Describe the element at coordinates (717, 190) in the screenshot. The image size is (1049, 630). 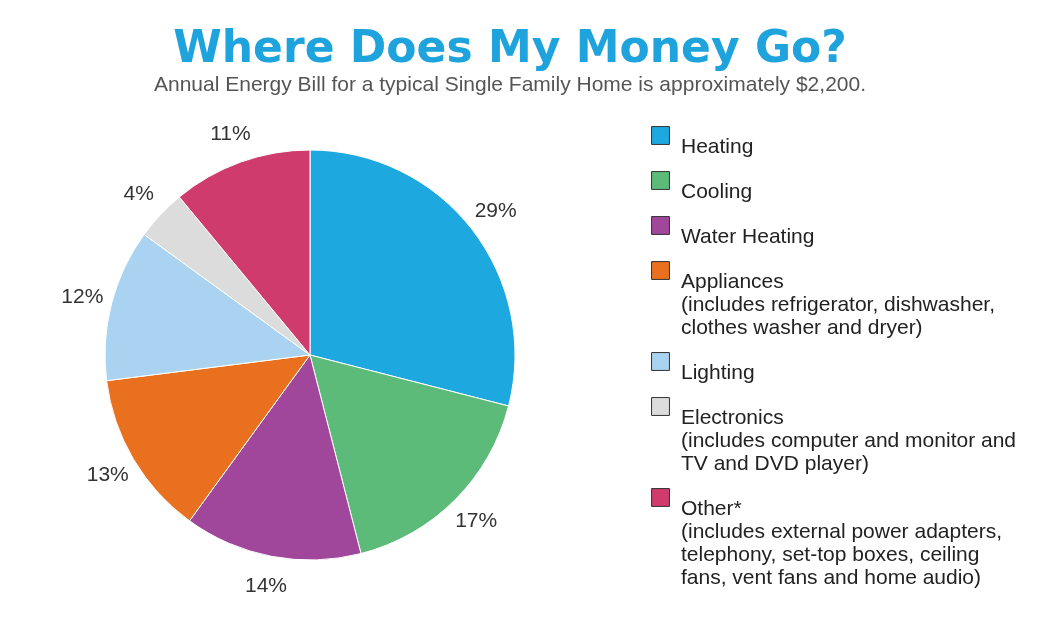
I see `legend-label: Cooling` at that location.